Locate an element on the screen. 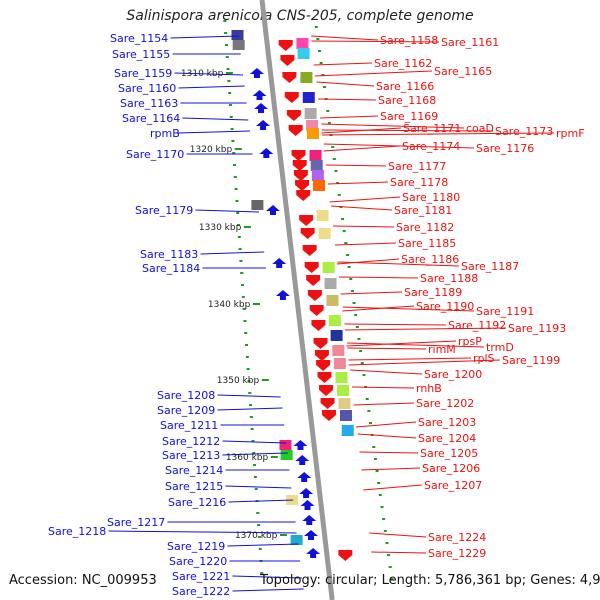  gene-label-left: Sare_1215 is located at coordinates (194, 486).